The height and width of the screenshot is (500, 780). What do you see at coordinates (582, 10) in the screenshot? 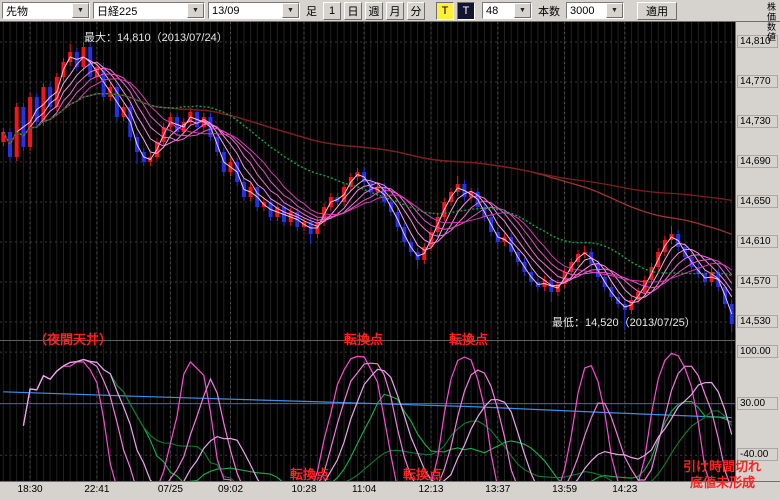
I see `bar-count-value: 3000` at bounding box center [582, 10].